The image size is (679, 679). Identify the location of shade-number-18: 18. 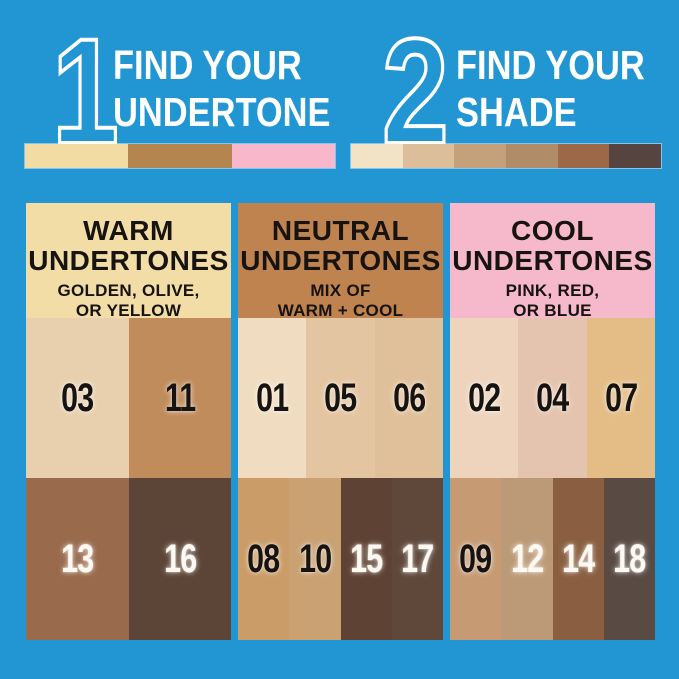
(629, 558).